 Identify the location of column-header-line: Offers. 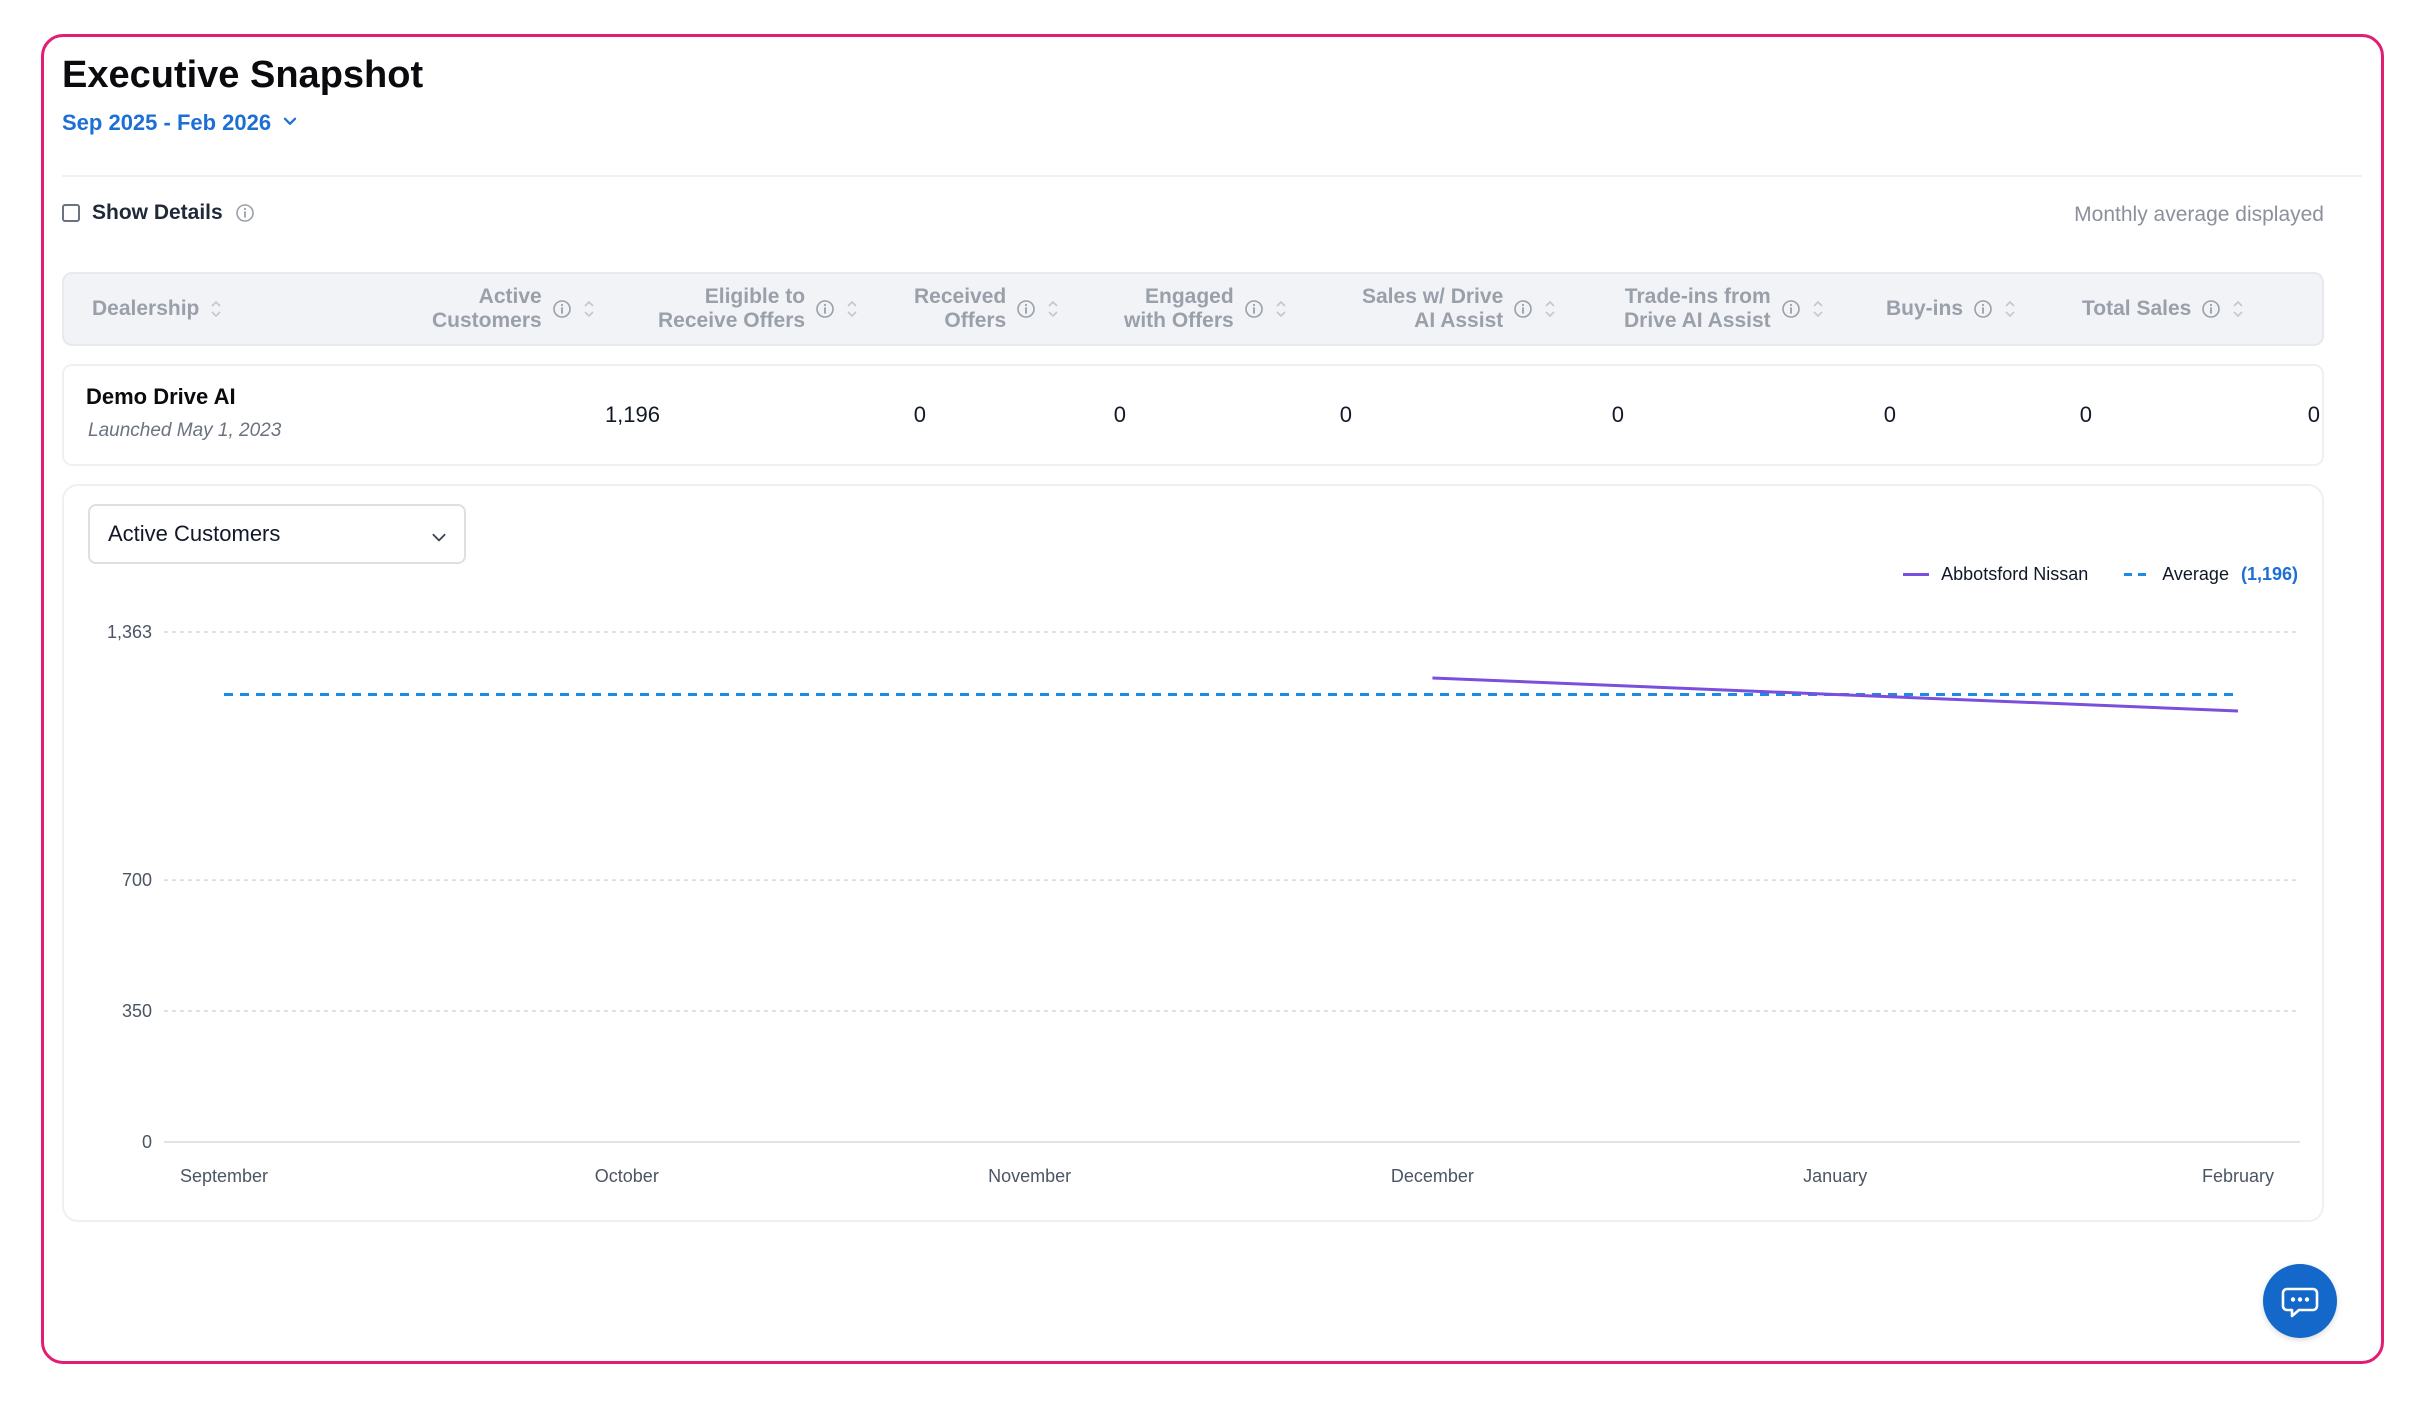
(975, 320).